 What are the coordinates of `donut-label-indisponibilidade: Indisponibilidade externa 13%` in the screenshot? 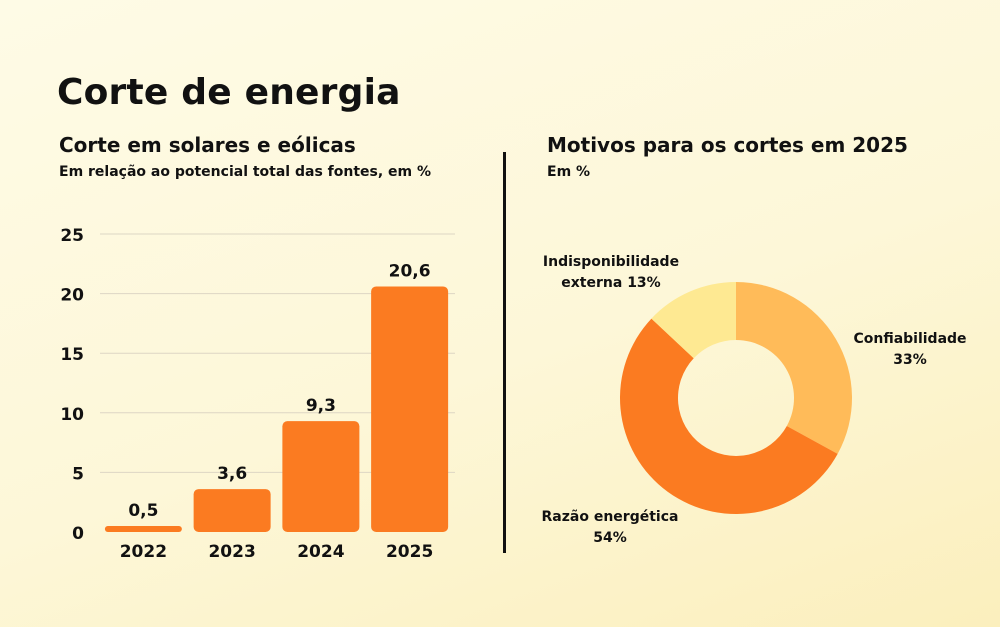 It's located at (611, 273).